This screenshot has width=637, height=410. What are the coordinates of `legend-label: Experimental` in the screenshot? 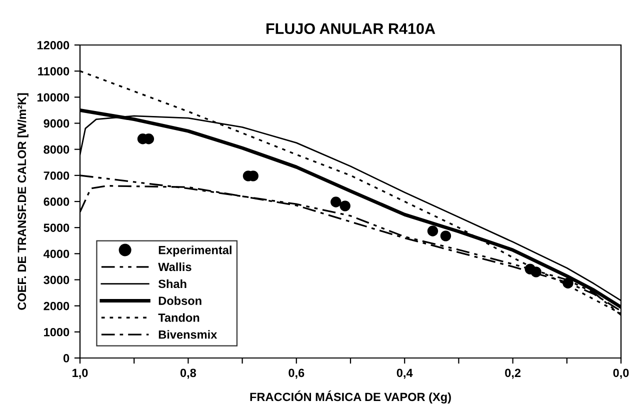 It's located at (195, 251).